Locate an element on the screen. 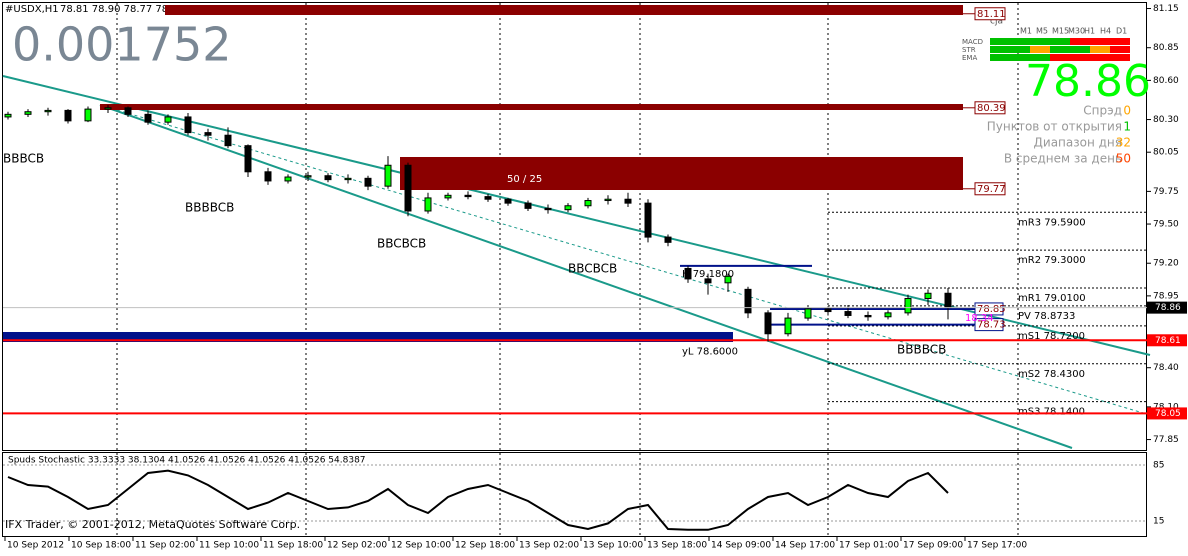 The width and height of the screenshot is (1188, 556). marker-label: 78.73 is located at coordinates (991, 325).